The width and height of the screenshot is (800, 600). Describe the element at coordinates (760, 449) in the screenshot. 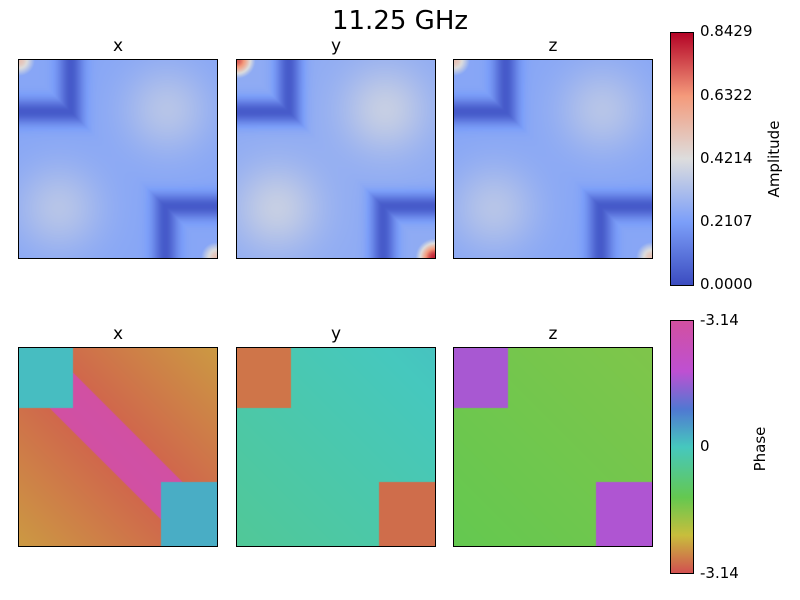

I see `phase-colorbar-label: Phase` at that location.